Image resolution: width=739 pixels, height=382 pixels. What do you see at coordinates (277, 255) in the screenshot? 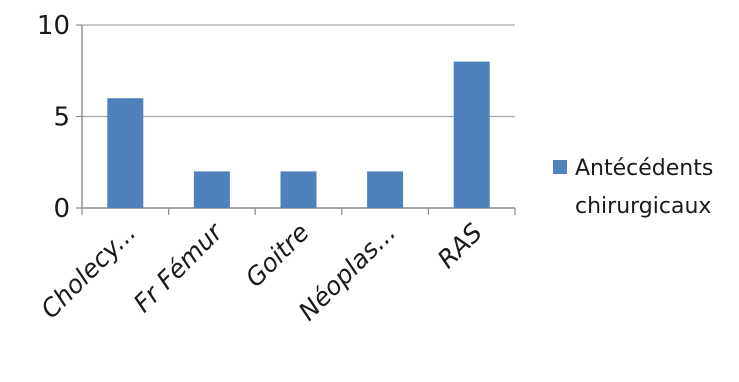
I see `x-tick-label: Goitre` at bounding box center [277, 255].